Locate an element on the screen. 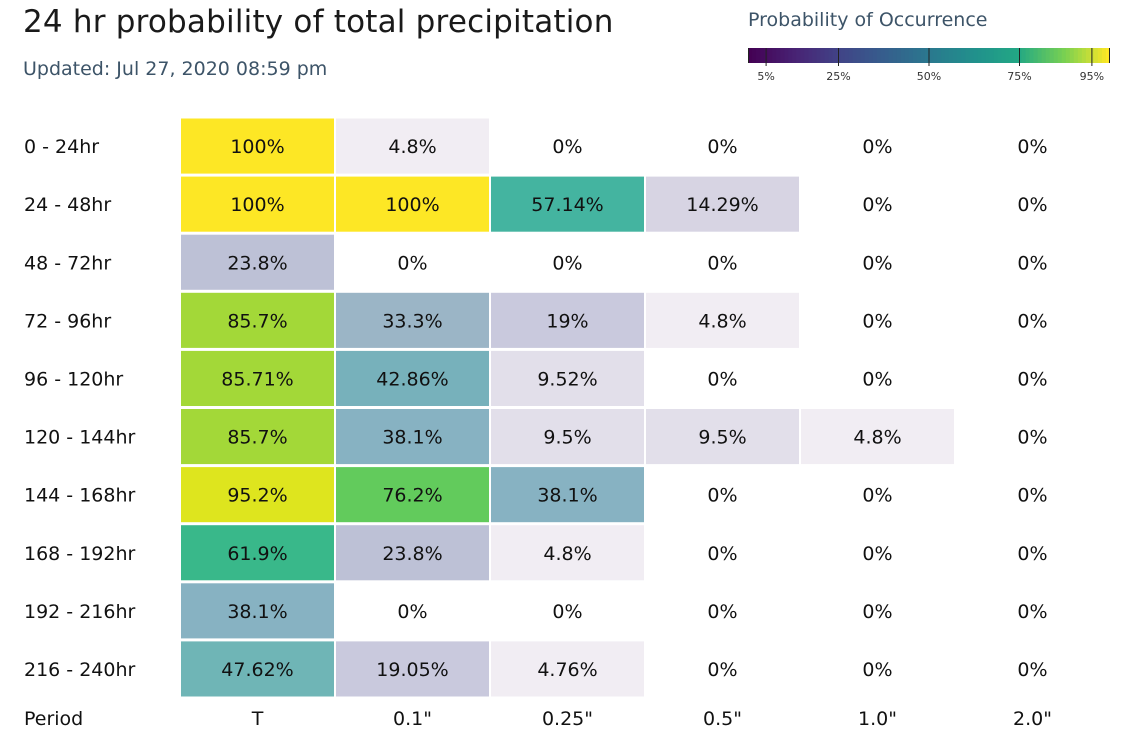 This screenshot has height=742, width=1141. row-label: 216 - 240hr is located at coordinates (80, 670).